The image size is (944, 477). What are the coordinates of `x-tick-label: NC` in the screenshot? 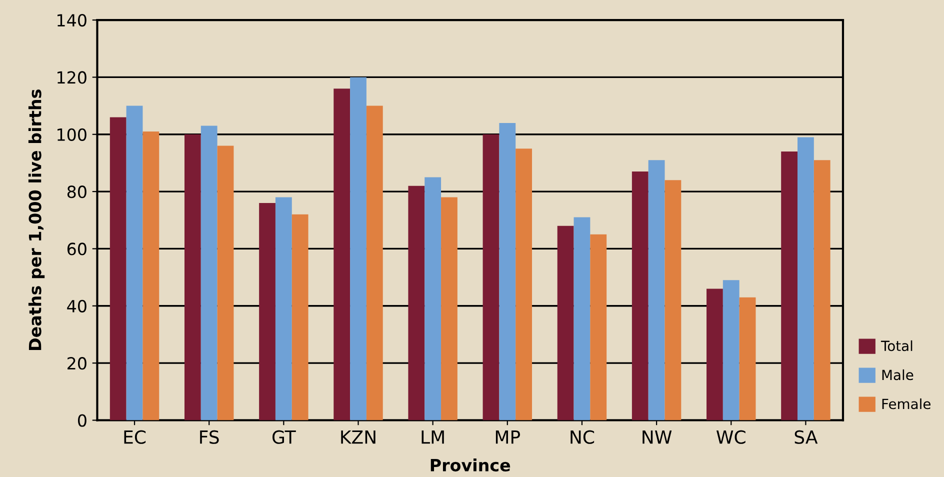 It's located at (582, 437).